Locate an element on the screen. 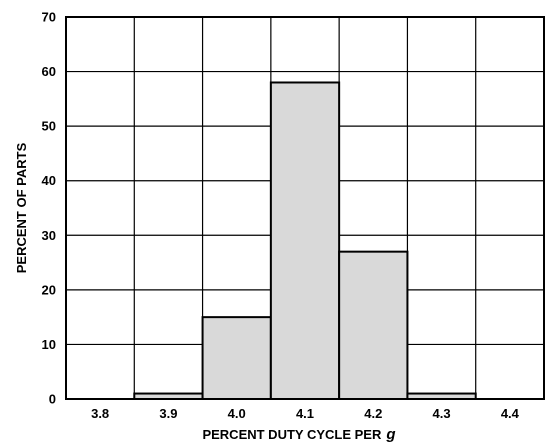 The height and width of the screenshot is (445, 550). y-axis-title: PERCENT OF PARTS is located at coordinates (21, 207).